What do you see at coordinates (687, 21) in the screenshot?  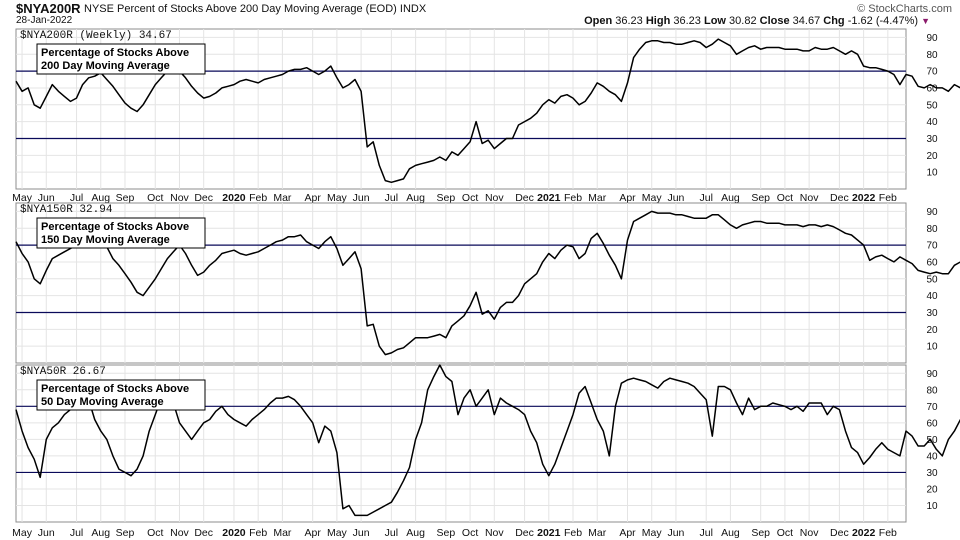 I see `high-value: 36.23` at bounding box center [687, 21].